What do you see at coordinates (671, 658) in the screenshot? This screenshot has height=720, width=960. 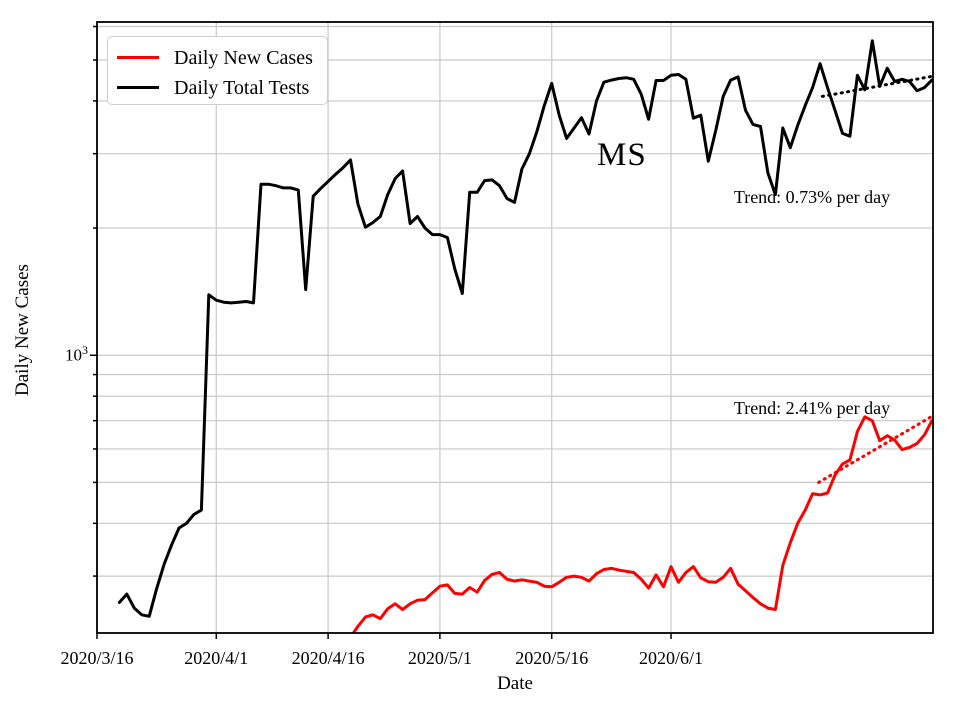 I see `x-tick-label: 2020/6/1` at bounding box center [671, 658].